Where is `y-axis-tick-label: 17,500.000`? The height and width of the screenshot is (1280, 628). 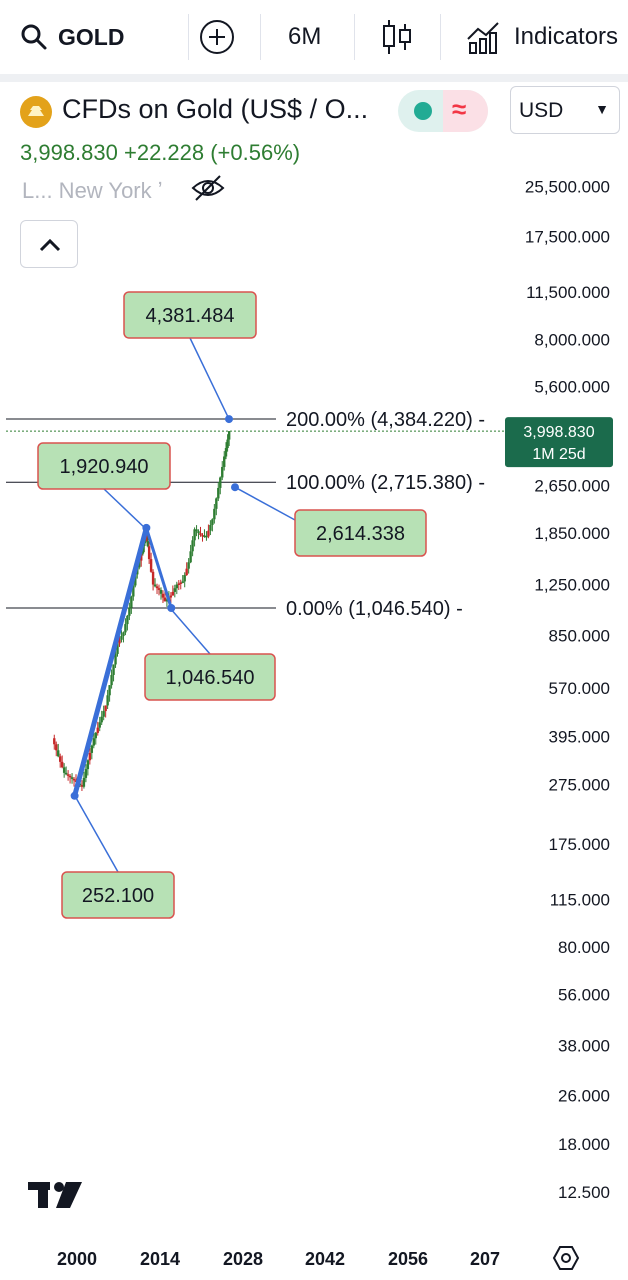 y-axis-tick-label: 17,500.000 is located at coordinates (567, 236).